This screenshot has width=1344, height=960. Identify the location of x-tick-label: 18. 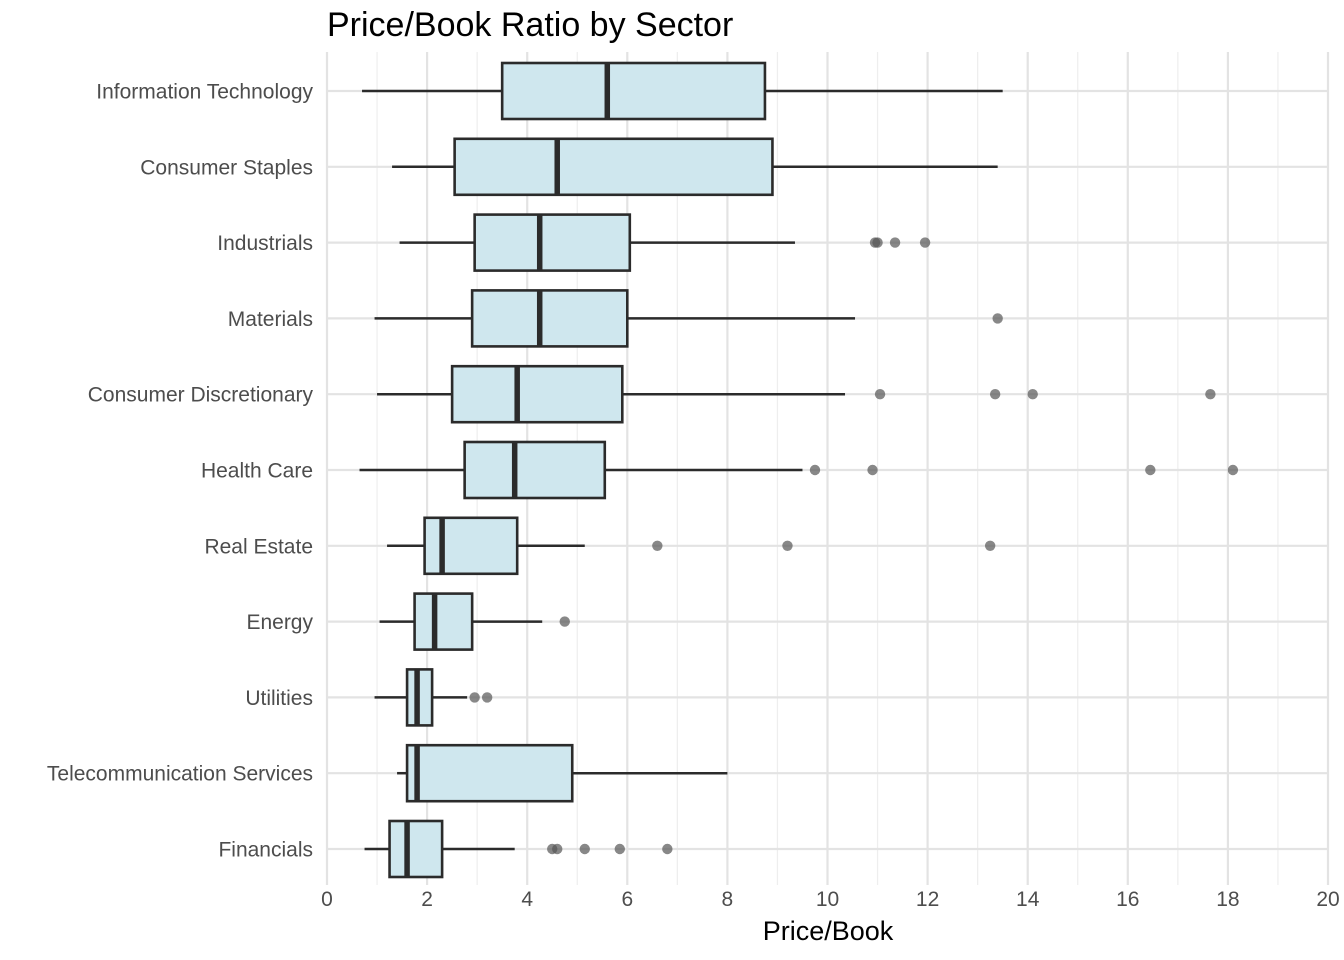
(1227, 899).